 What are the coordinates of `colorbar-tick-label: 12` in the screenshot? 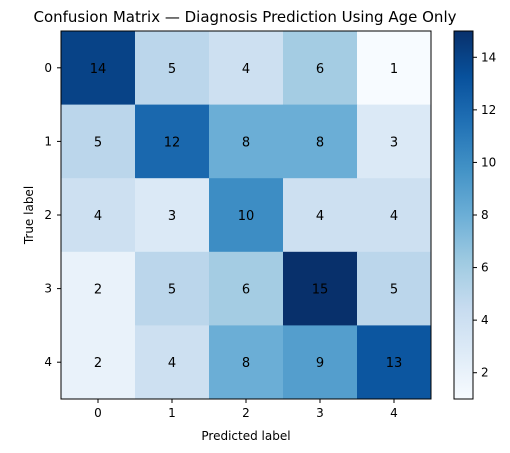 It's located at (488, 110).